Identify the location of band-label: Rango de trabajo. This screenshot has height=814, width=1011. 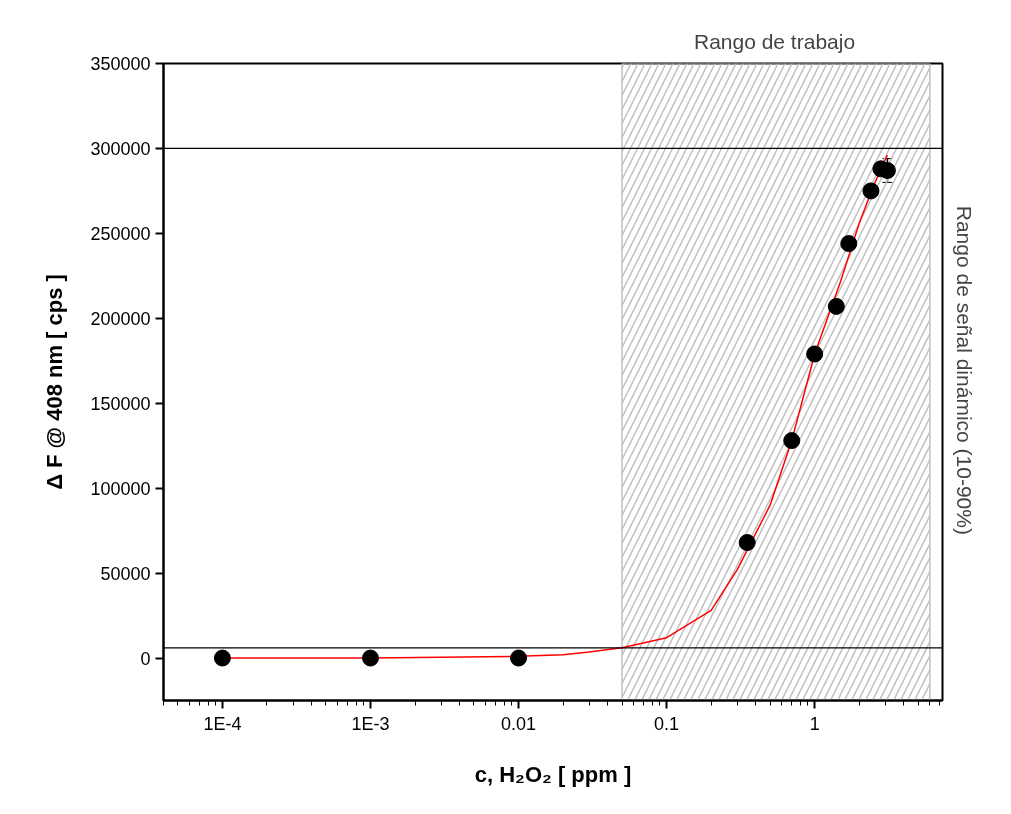
(774, 41).